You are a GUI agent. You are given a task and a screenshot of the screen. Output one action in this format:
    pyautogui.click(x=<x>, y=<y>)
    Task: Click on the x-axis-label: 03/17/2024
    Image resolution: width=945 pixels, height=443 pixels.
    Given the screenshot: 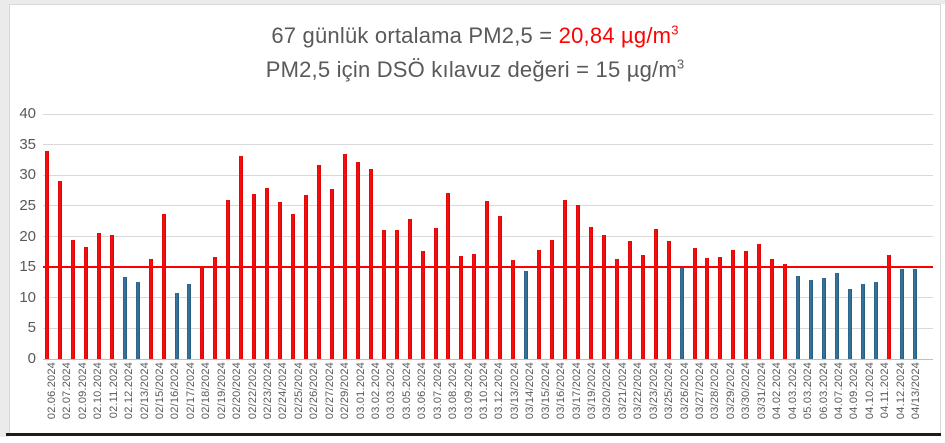 What is the action you would take?
    pyautogui.click(x=576, y=391)
    